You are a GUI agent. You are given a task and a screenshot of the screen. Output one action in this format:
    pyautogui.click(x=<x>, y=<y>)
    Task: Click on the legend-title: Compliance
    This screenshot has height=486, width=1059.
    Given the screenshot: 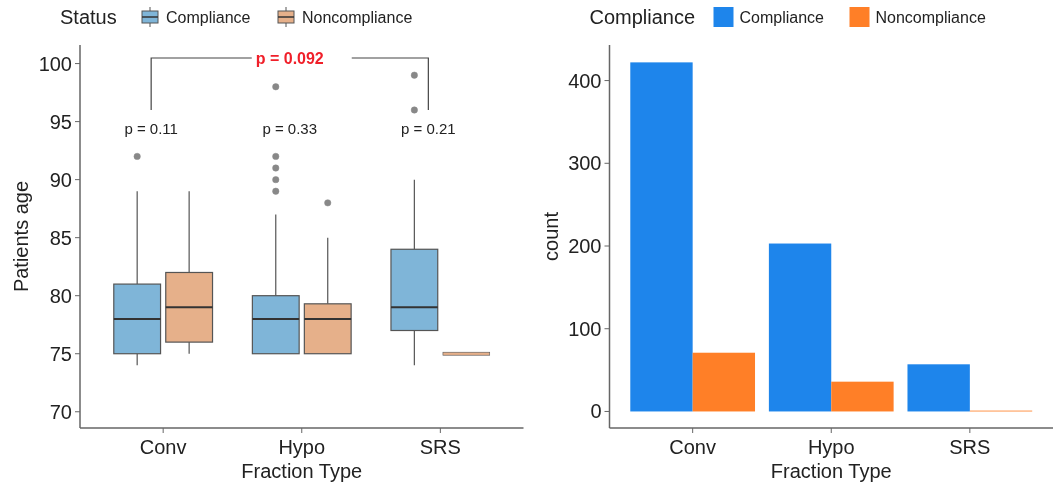 What is the action you would take?
    pyautogui.click(x=642, y=17)
    